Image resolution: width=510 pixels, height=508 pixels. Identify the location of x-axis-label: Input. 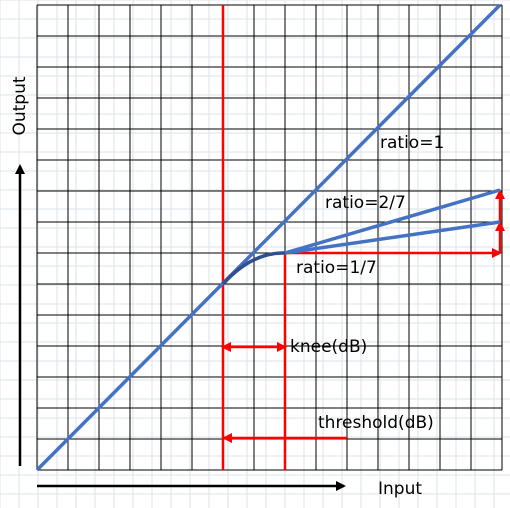
(400, 489).